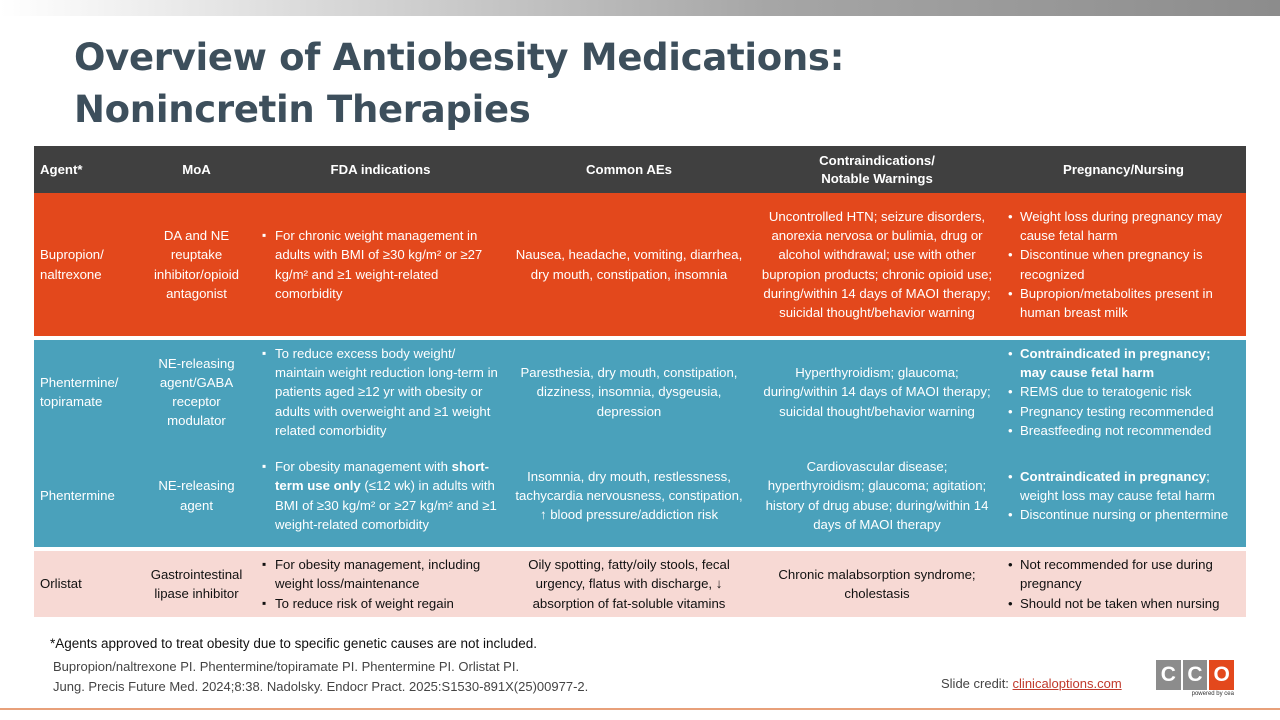 The height and width of the screenshot is (720, 1280). Describe the element at coordinates (877, 160) in the screenshot. I see `header-contra-line-1: Contraindications/` at that location.